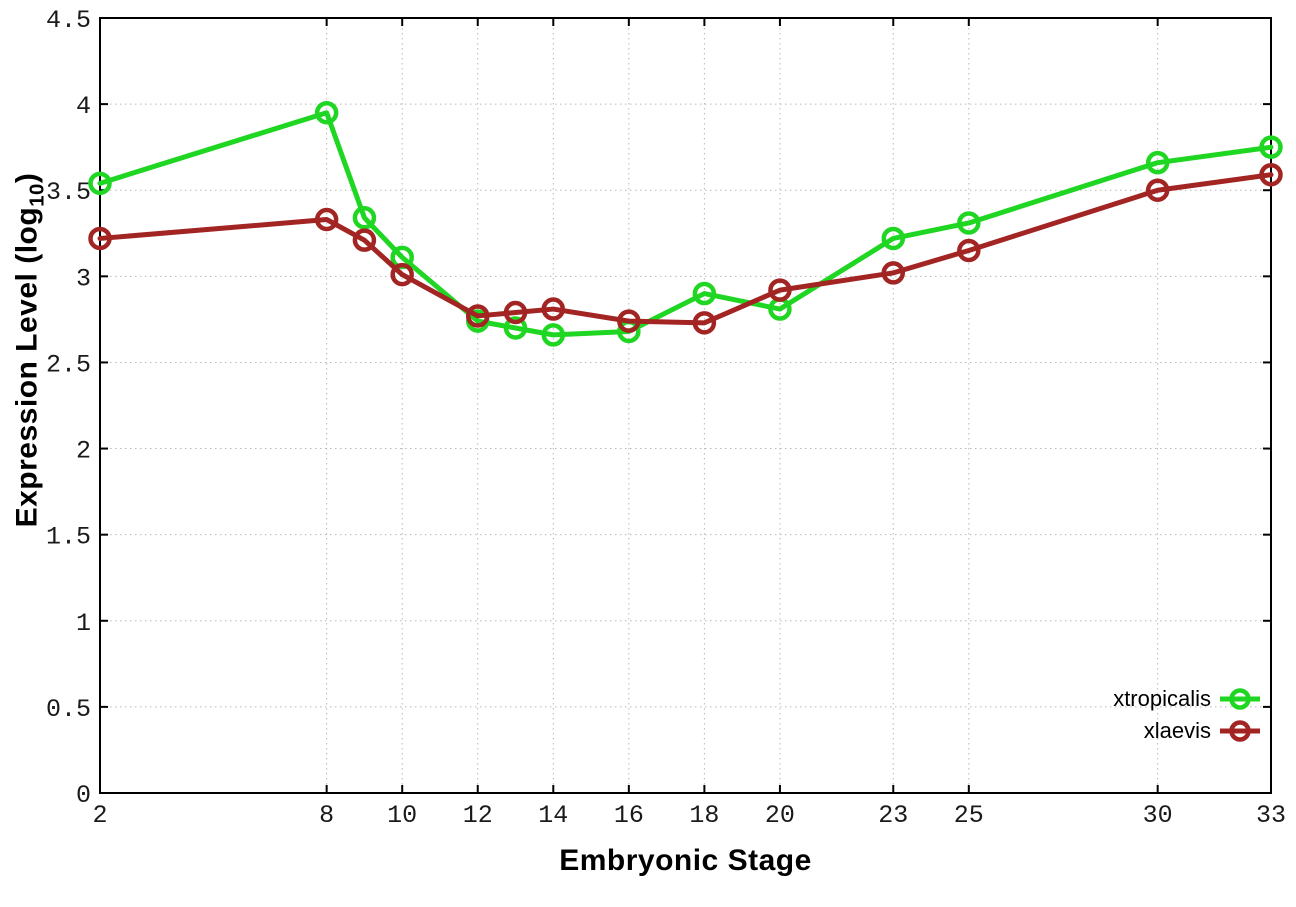 This screenshot has height=907, width=1296. Describe the element at coordinates (83, 623) in the screenshot. I see `y-tick-label: 1` at that location.